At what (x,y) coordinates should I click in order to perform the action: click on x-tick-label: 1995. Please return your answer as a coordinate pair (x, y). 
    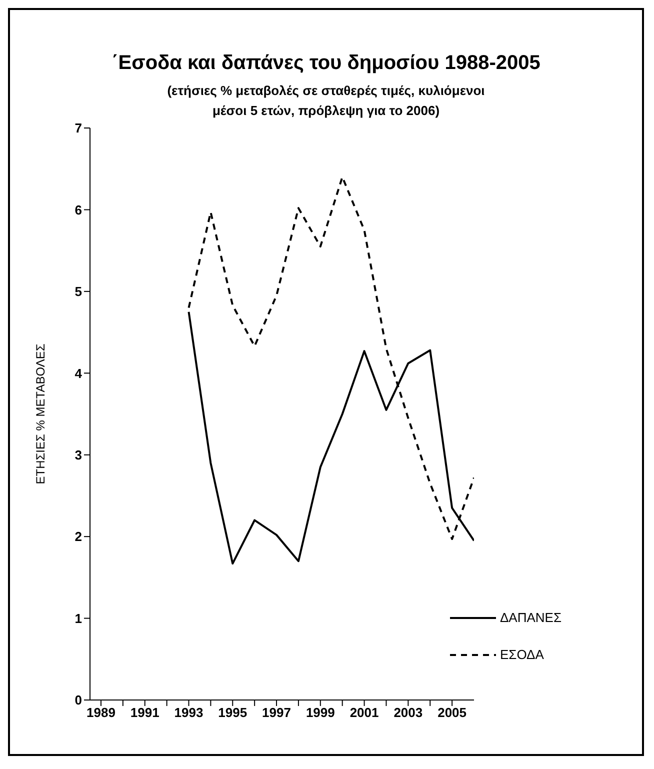
    Looking at the image, I should click on (233, 712).